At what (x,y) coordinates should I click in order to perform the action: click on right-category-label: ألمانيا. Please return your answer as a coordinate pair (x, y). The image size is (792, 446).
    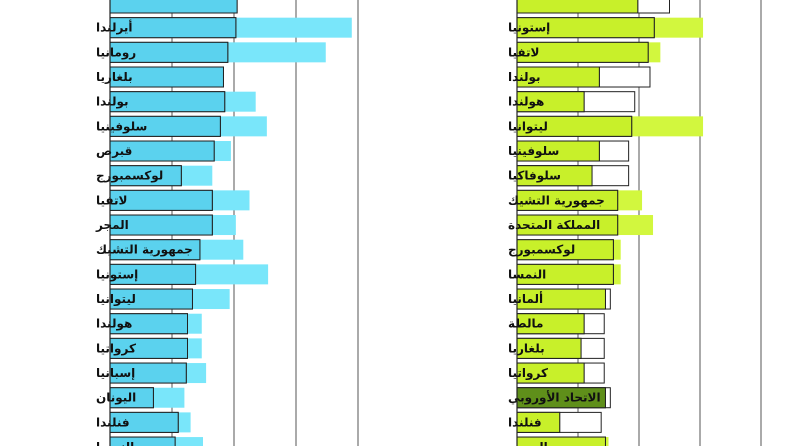
    Looking at the image, I should click on (525, 298).